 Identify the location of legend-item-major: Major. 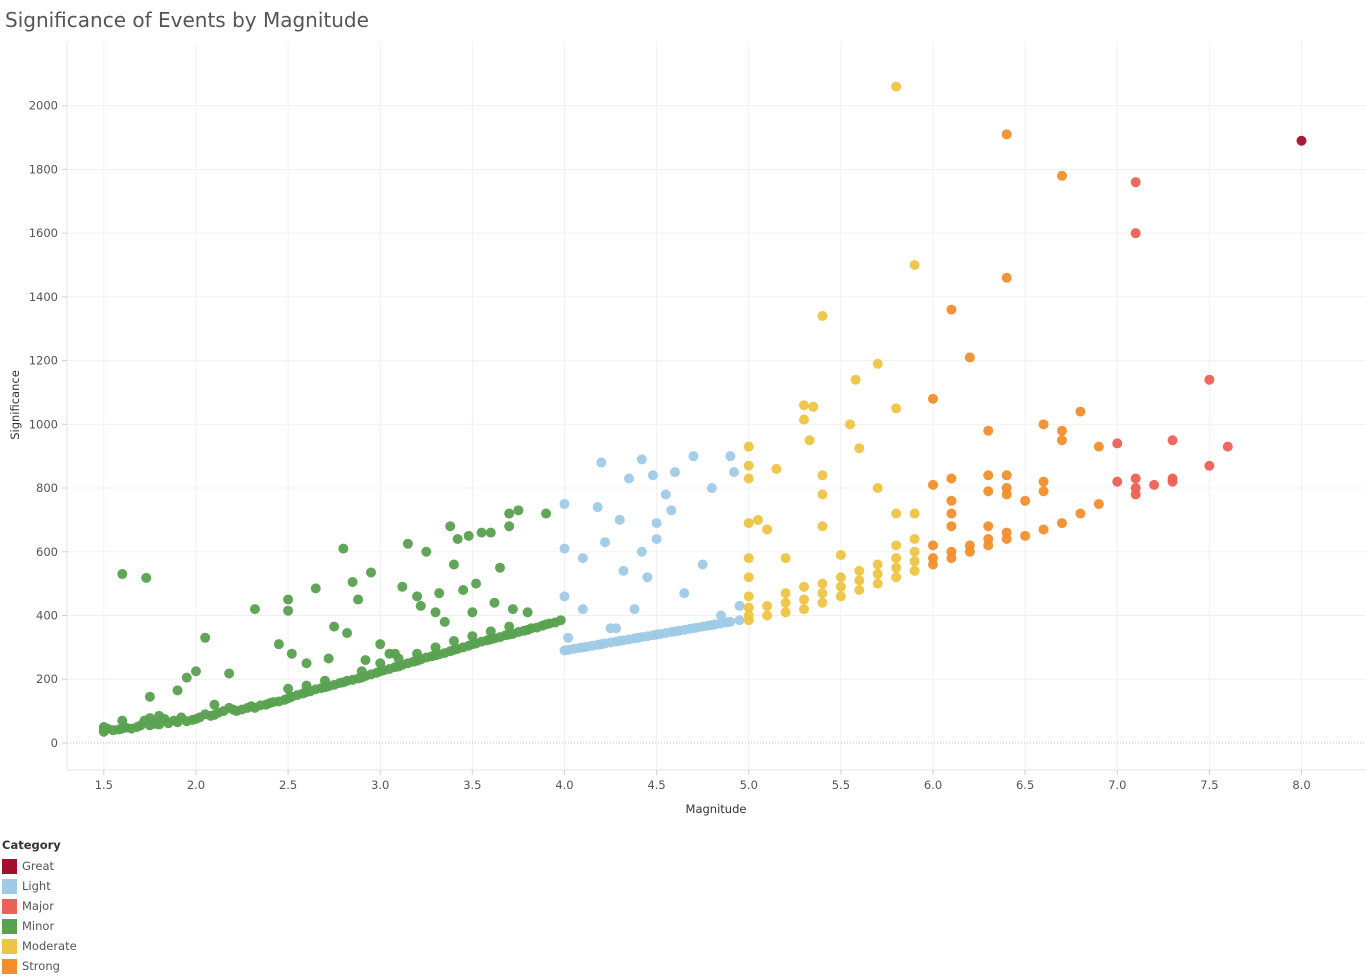
(39, 906).